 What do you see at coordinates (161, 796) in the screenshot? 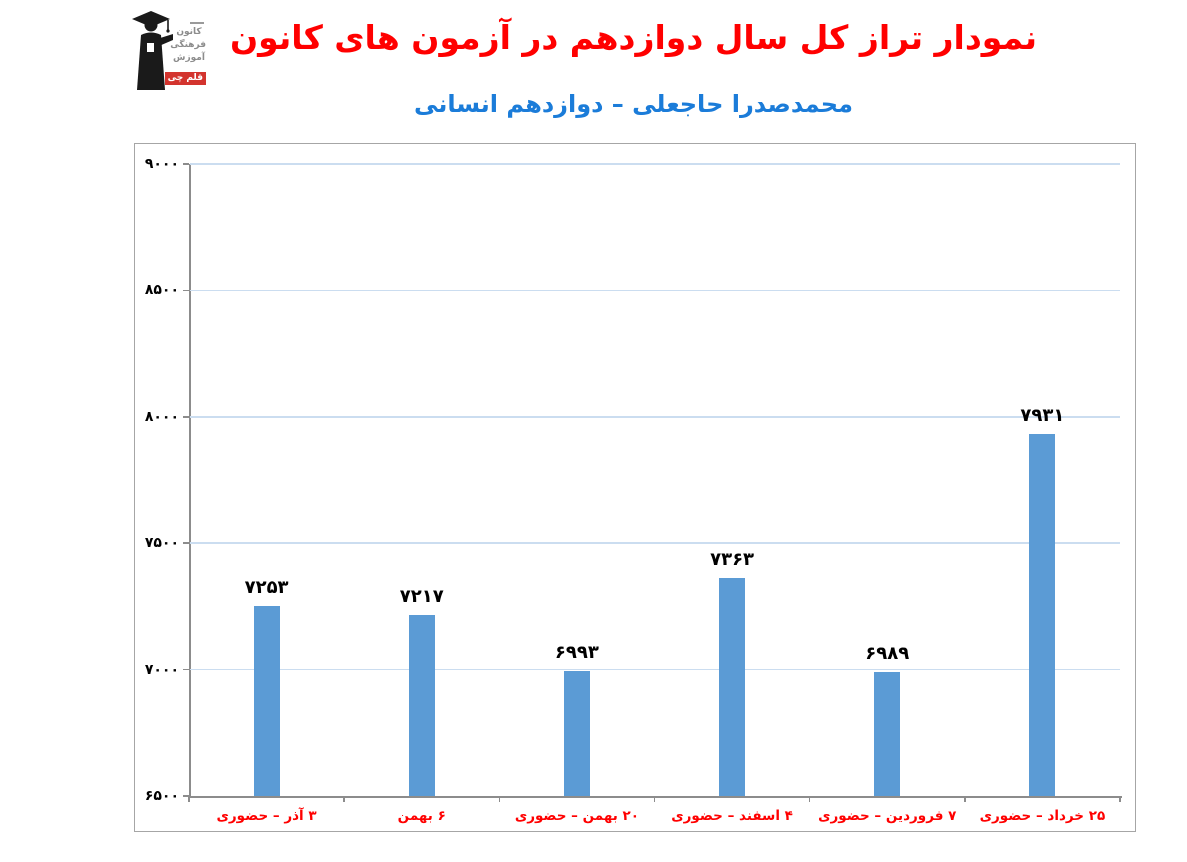
I see `y-tick-label: ۶۵۰۰` at bounding box center [161, 796].